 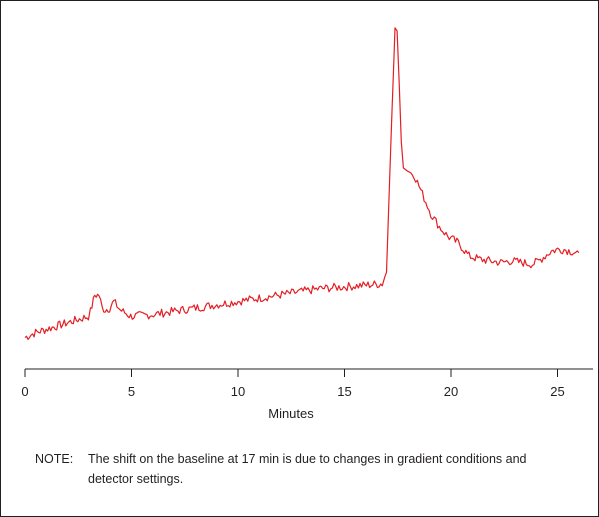 What do you see at coordinates (451, 391) in the screenshot?
I see `x-tick-label: 20` at bounding box center [451, 391].